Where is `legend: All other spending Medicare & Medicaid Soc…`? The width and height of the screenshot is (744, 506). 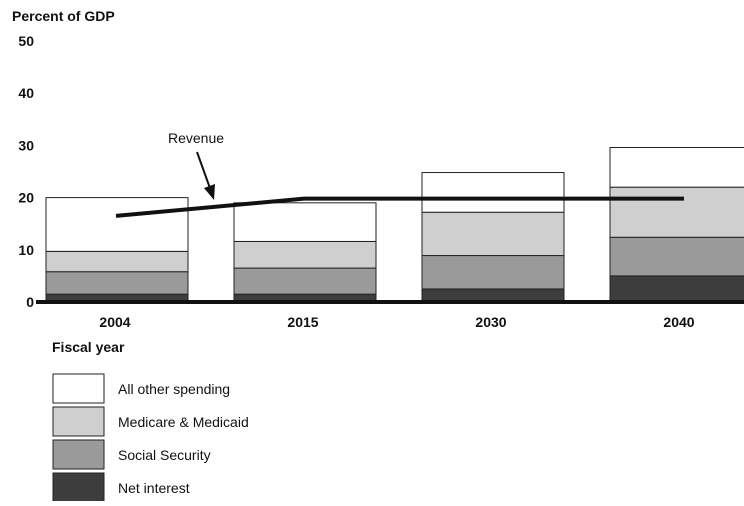
legend: All other spending Medicare & Medicaid Soc… is located at coordinates (150, 438).